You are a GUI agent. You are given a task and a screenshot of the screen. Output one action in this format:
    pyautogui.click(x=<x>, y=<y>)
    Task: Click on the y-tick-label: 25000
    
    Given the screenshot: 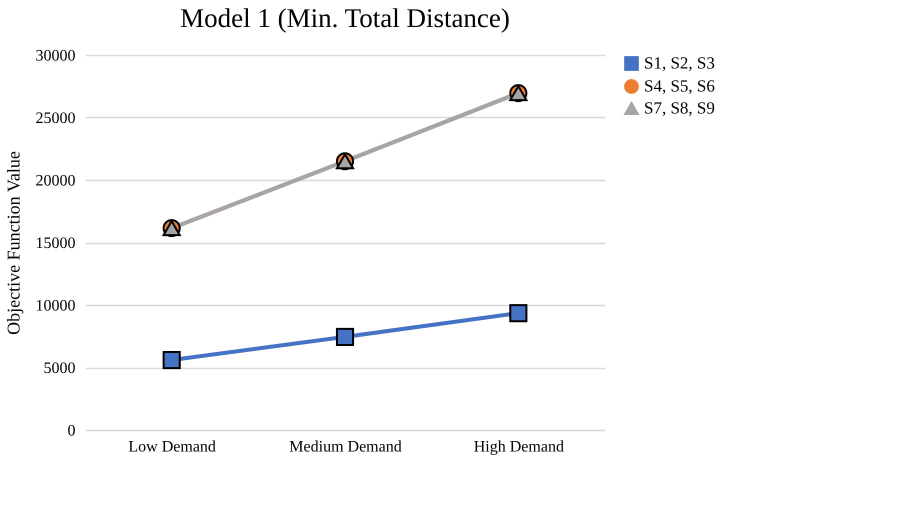 What is the action you would take?
    pyautogui.click(x=56, y=118)
    